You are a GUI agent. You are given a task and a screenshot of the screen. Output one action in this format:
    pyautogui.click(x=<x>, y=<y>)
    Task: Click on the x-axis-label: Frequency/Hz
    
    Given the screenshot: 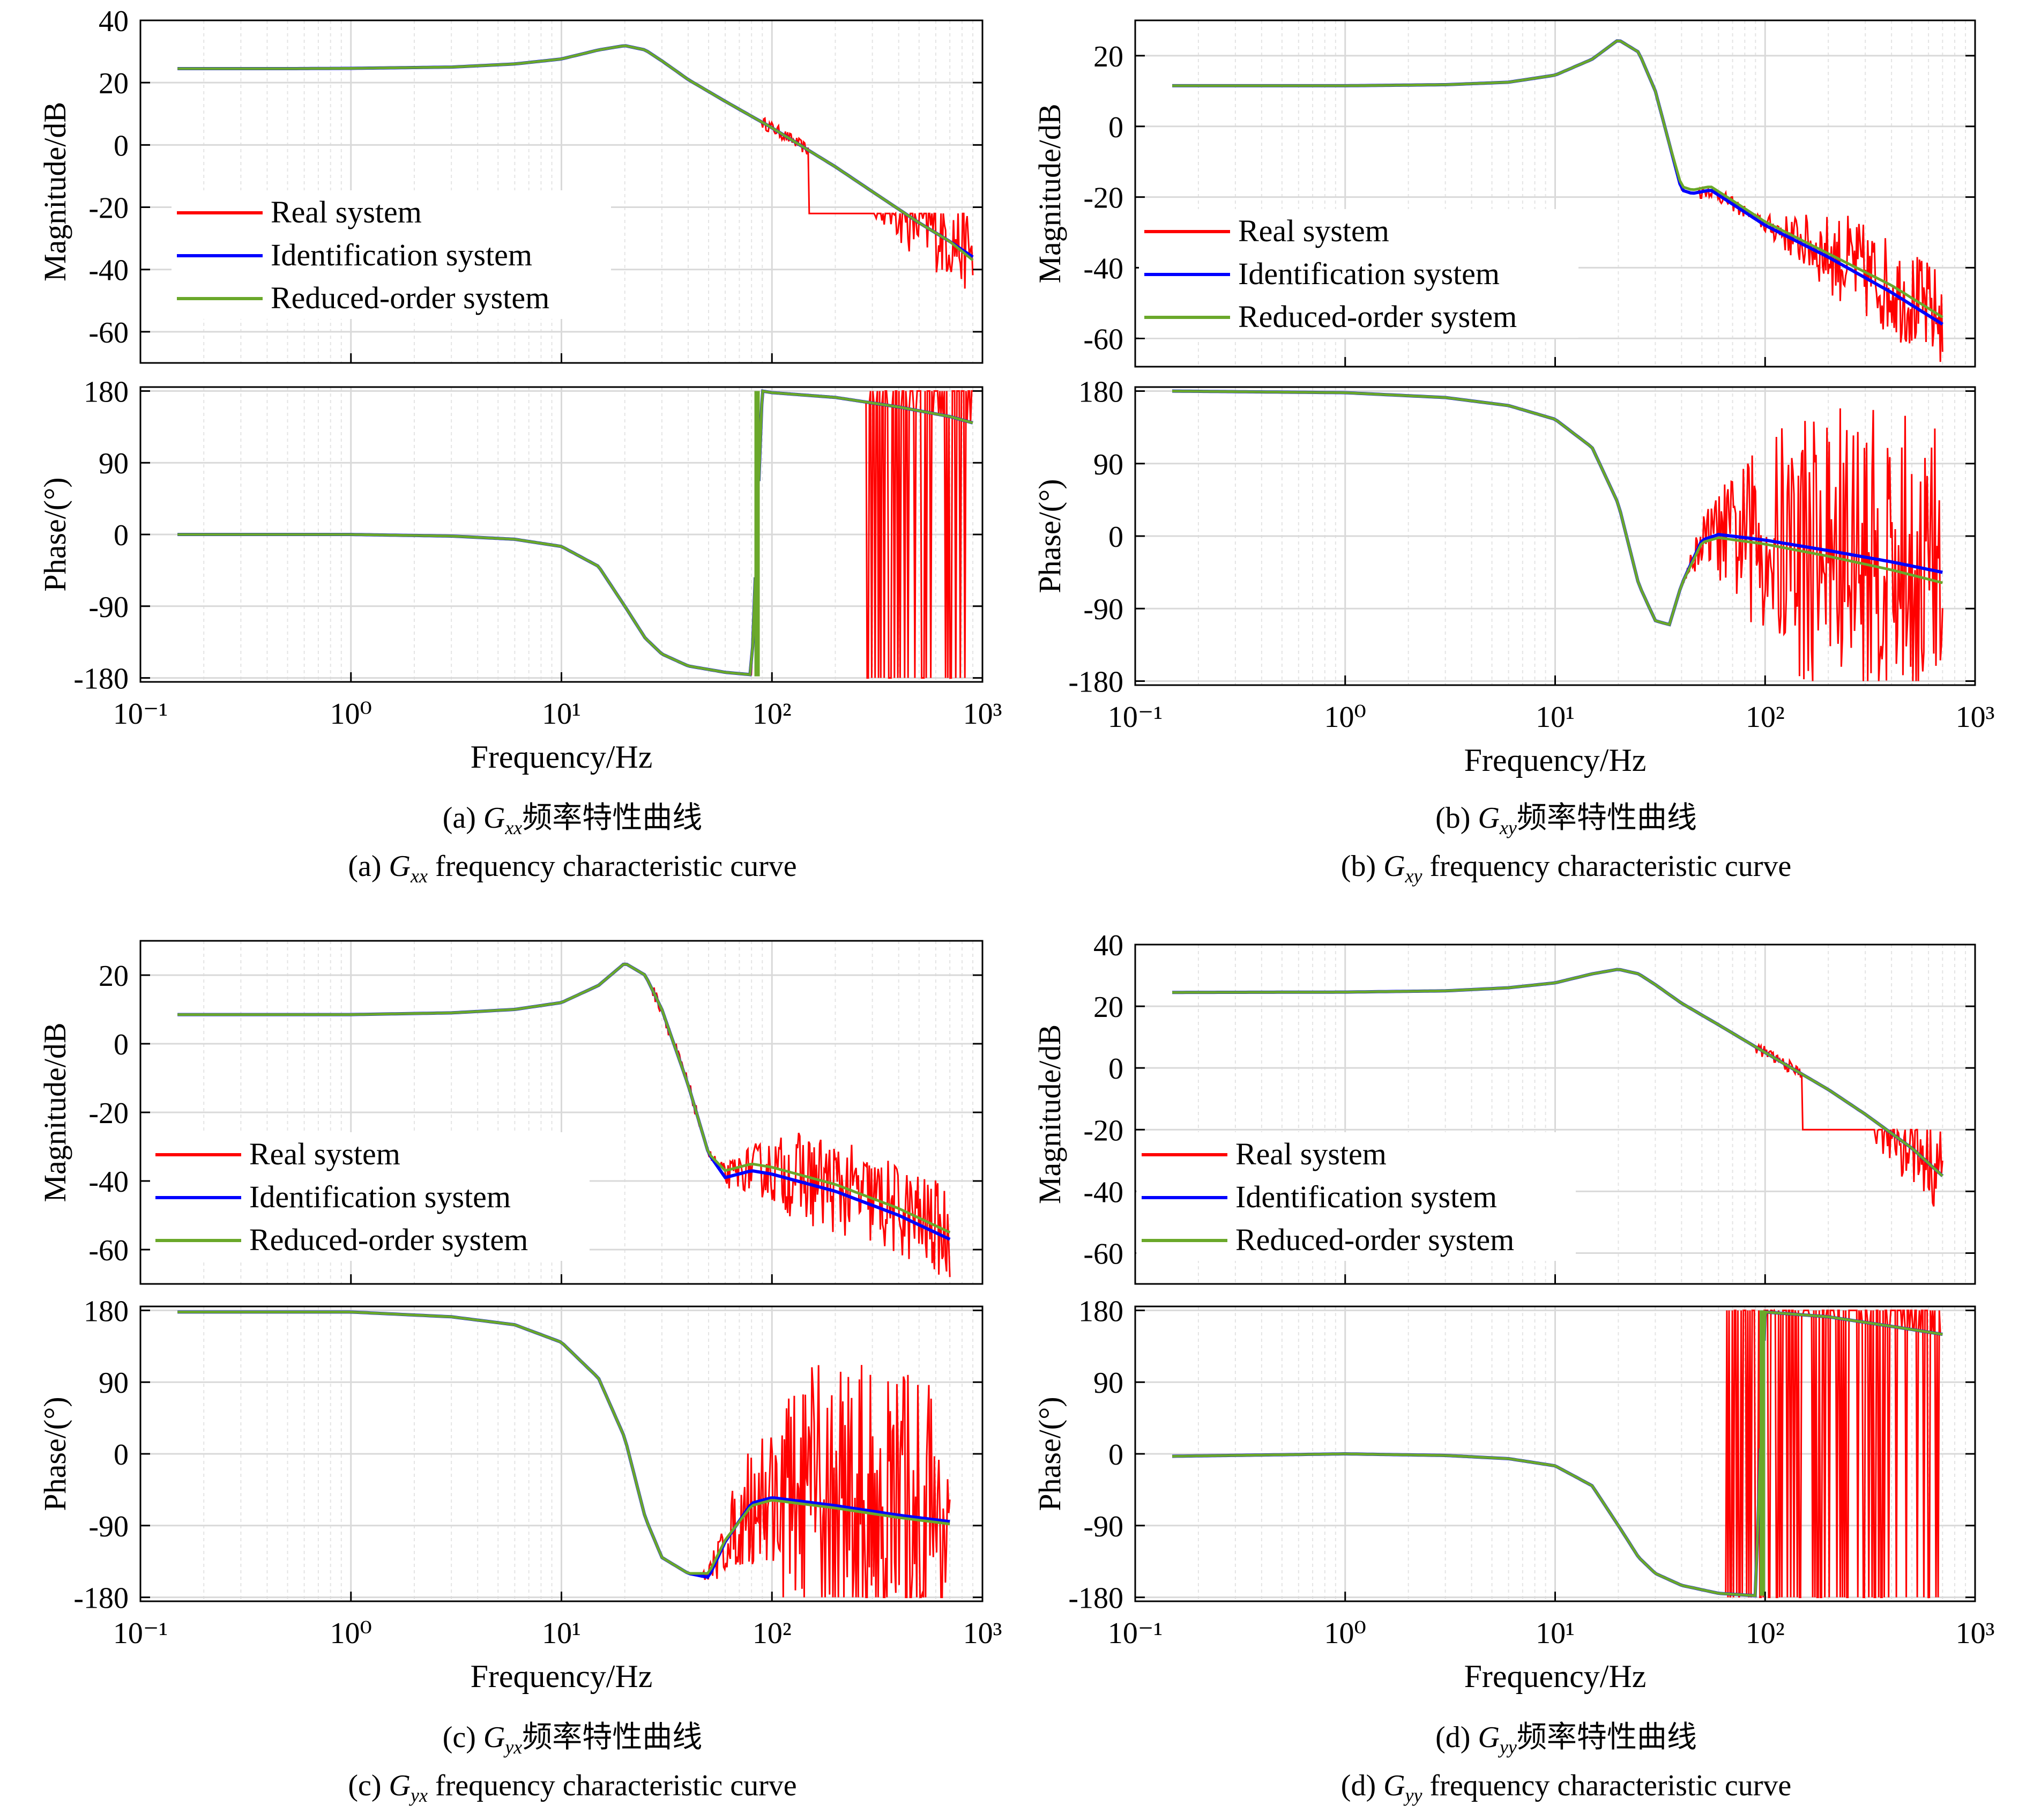 What is the action you would take?
    pyautogui.click(x=562, y=757)
    